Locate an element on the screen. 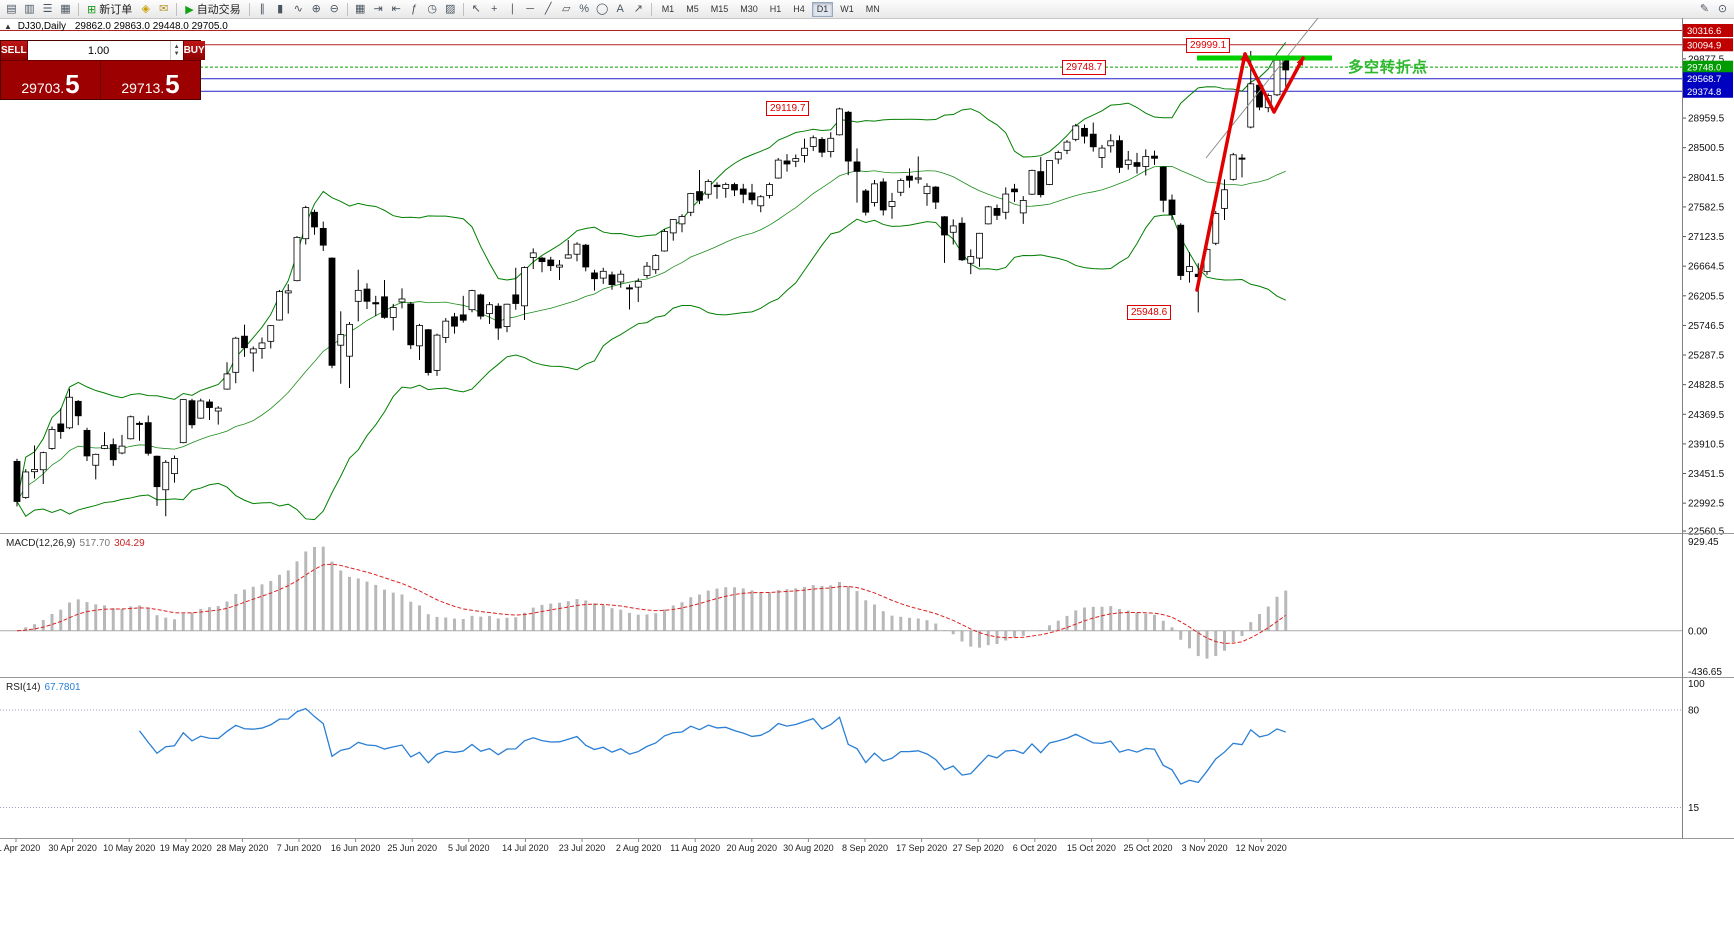 Image resolution: width=1734 pixels, height=944 pixels. cursor-icon: ↖ is located at coordinates (476, 8).